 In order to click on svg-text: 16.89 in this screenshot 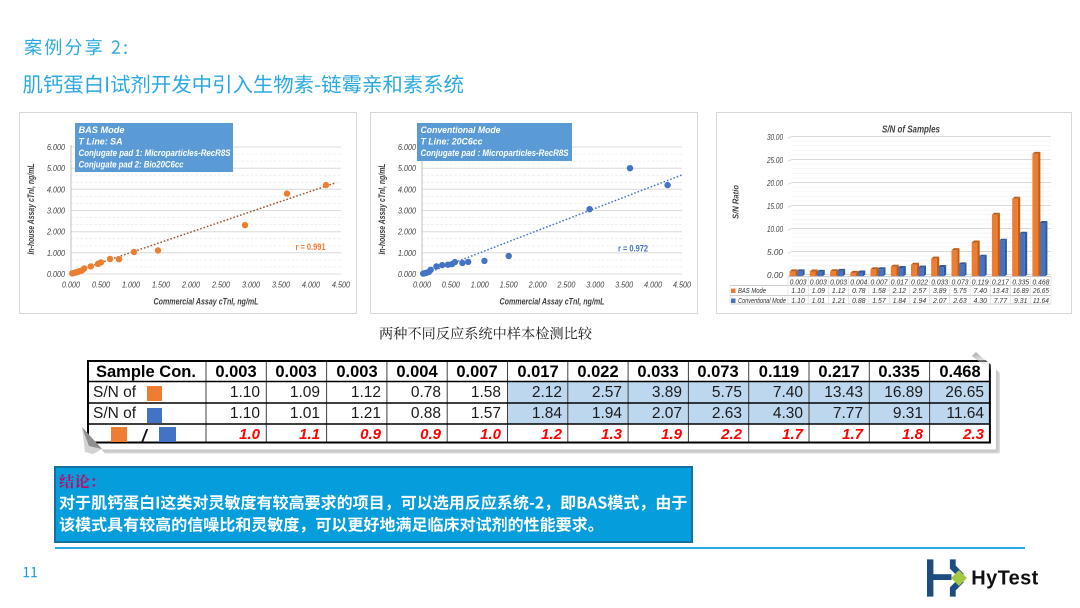, I will do `click(1021, 291)`.